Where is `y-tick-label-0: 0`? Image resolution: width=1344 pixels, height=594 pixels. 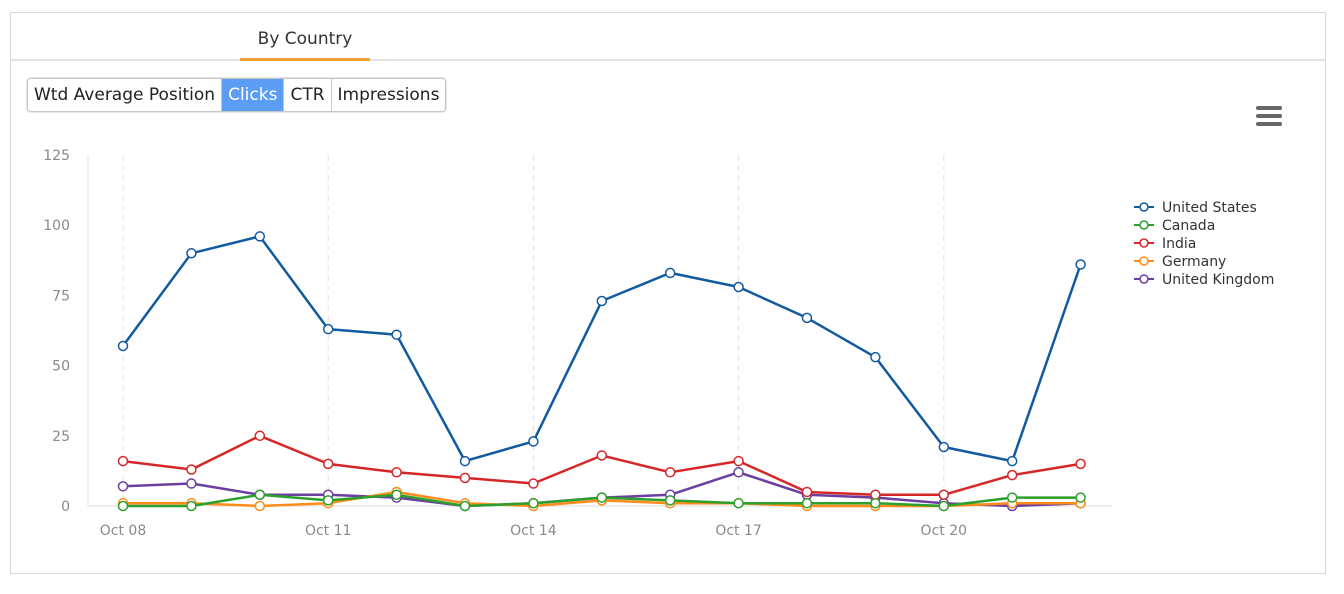
y-tick-label-0: 0 is located at coordinates (65, 507).